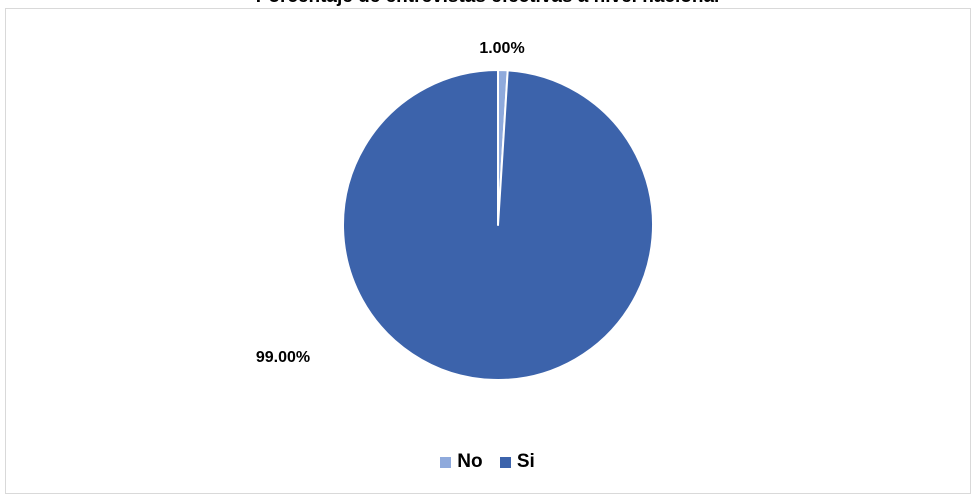 This screenshot has height=497, width=975. What do you see at coordinates (487, 462) in the screenshot?
I see `chart-legend: No Si` at bounding box center [487, 462].